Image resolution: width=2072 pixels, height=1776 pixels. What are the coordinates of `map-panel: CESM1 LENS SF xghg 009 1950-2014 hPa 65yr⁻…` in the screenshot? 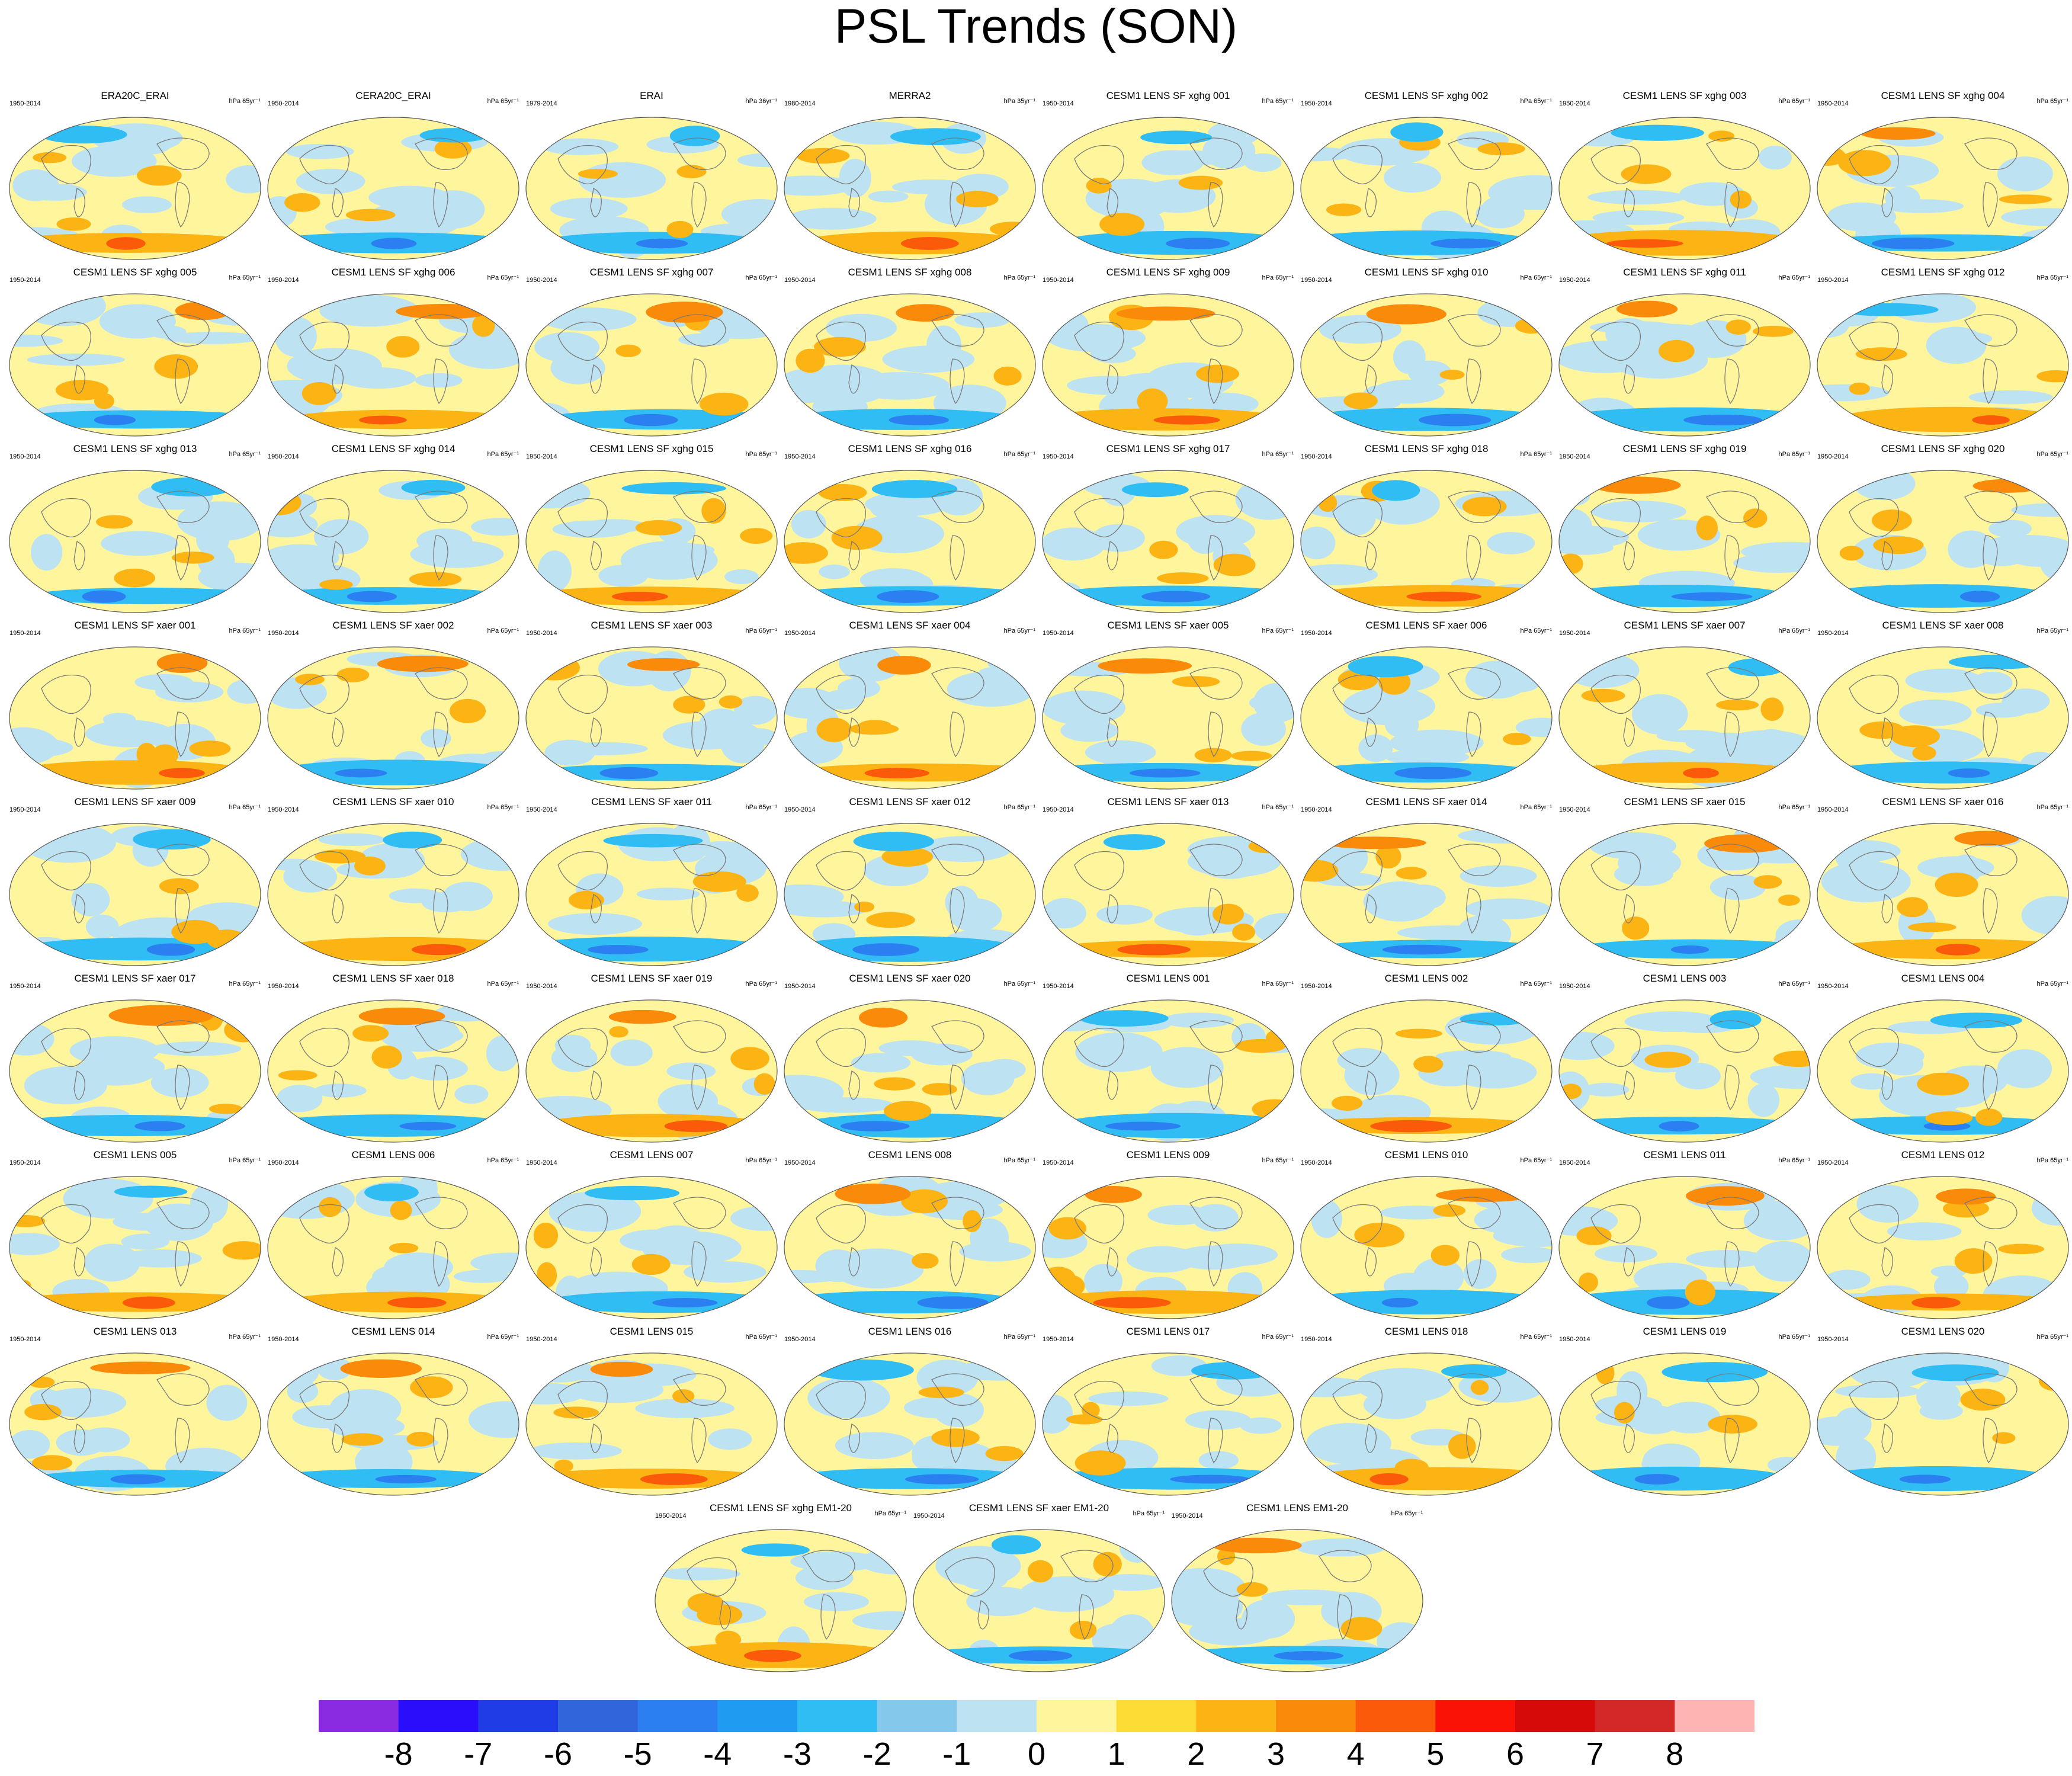 It's located at (1168, 352).